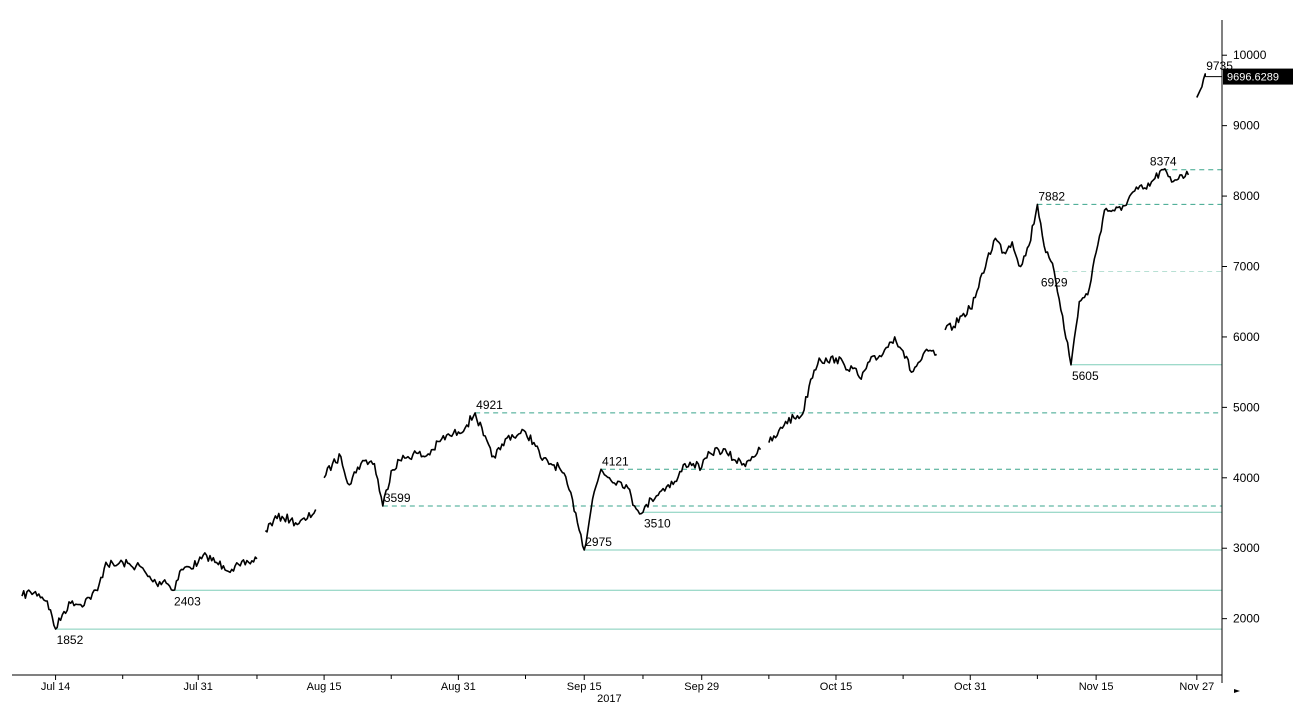 Image resolution: width=1306 pixels, height=713 pixels. What do you see at coordinates (1246, 126) in the screenshot?
I see `y-tick-label: 9000` at bounding box center [1246, 126].